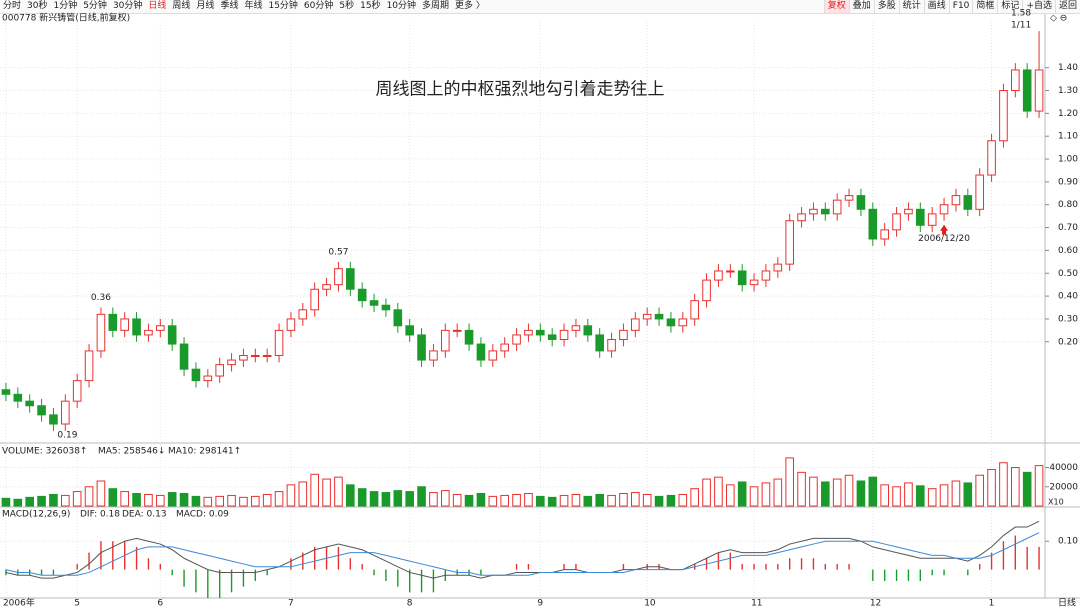  I want to click on y-tick-label: 0.50, so click(1068, 274).